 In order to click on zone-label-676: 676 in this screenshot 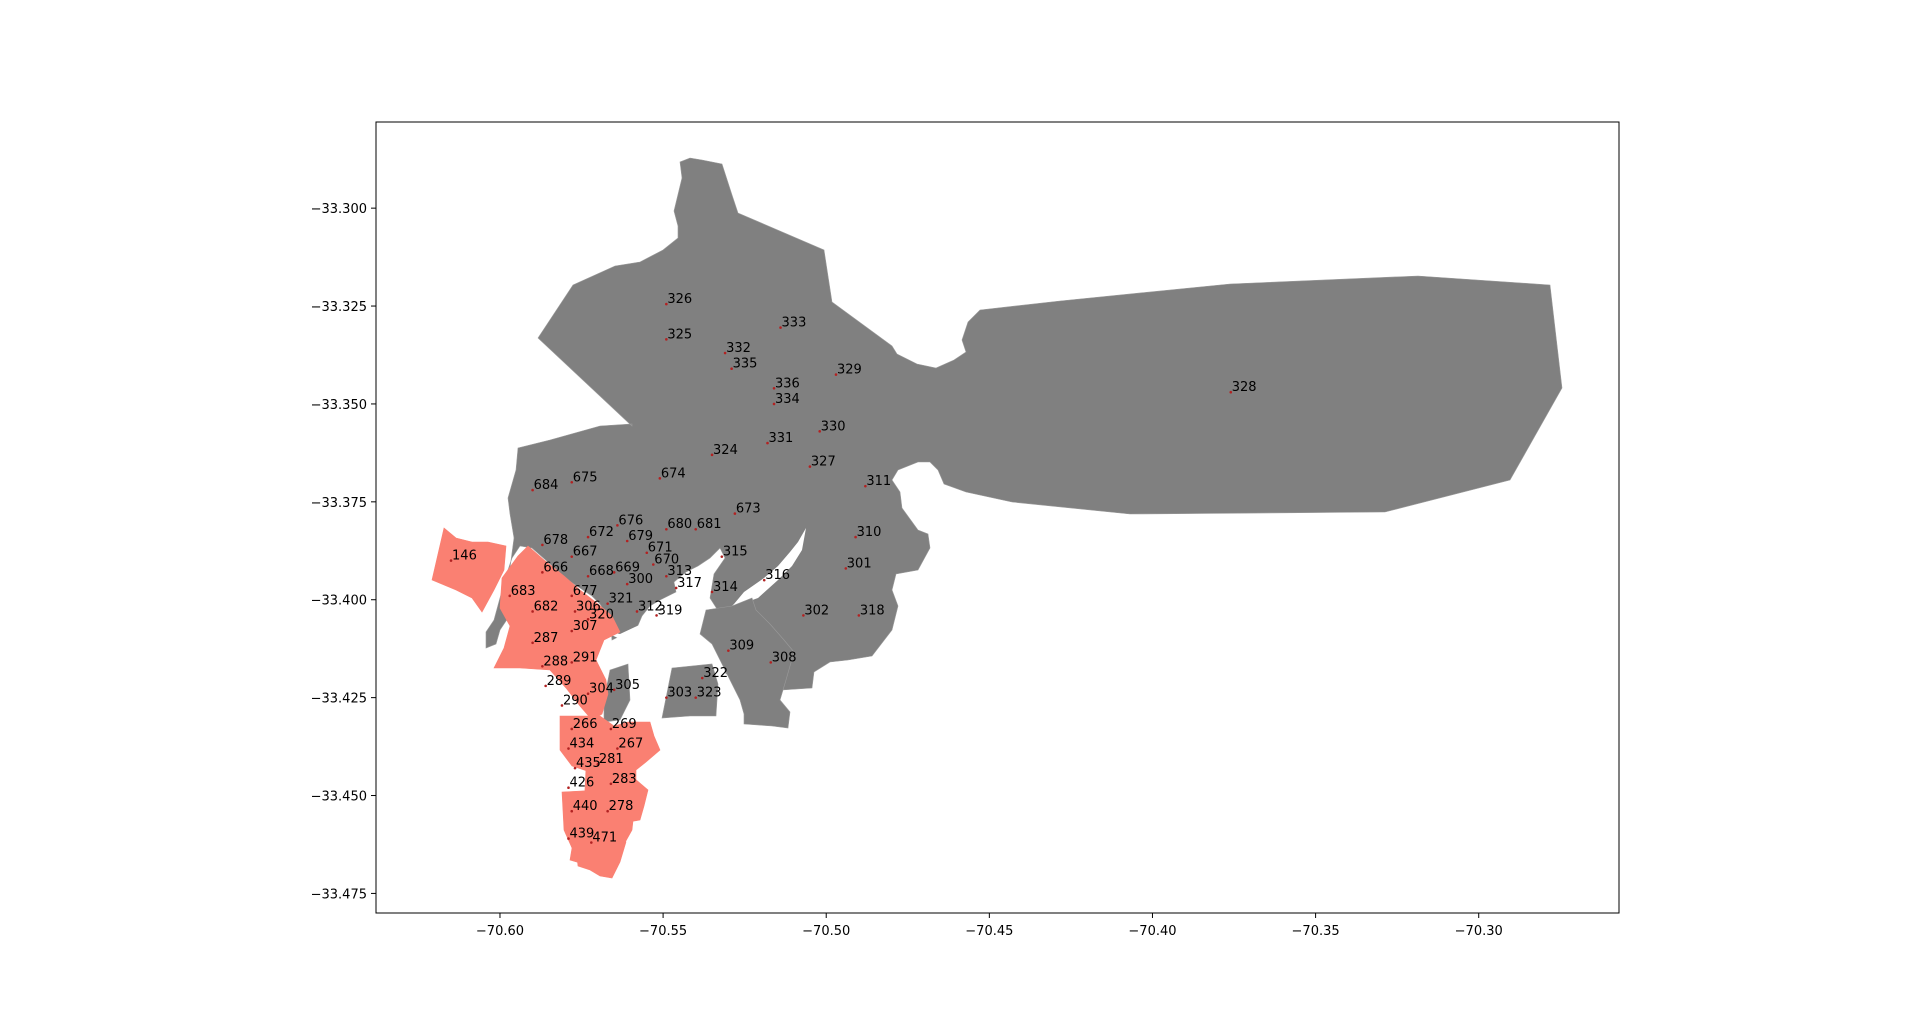, I will do `click(630, 520)`.